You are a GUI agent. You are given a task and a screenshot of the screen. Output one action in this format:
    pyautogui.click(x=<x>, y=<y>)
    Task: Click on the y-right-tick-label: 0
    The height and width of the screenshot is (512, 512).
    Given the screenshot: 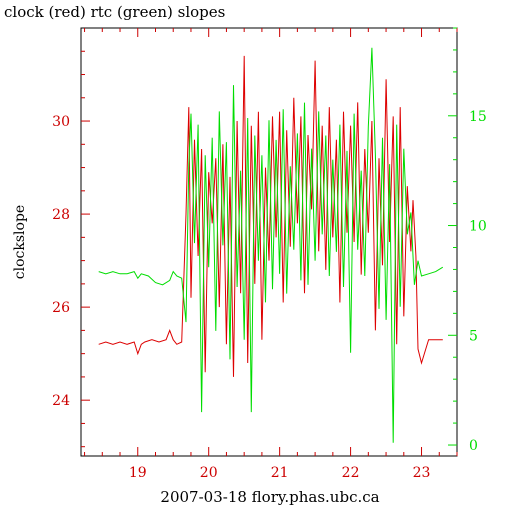 What is the action you would take?
    pyautogui.click(x=473, y=446)
    